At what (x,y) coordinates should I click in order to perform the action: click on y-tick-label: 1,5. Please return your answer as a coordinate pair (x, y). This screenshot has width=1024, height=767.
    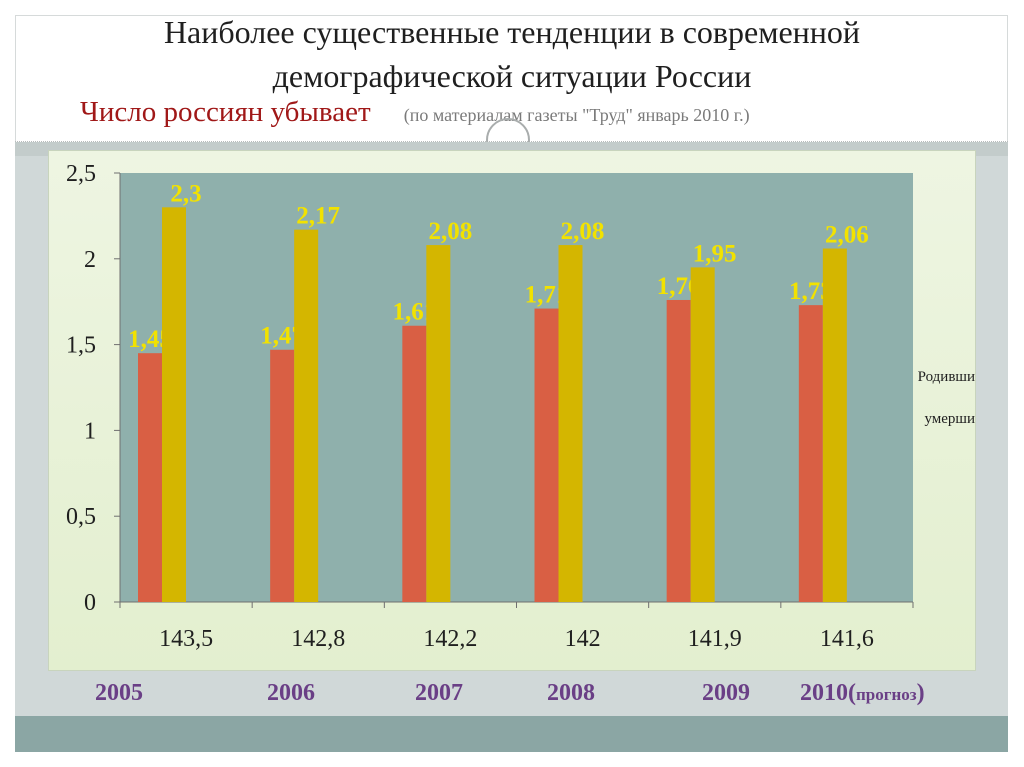
    Looking at the image, I should click on (81, 346).